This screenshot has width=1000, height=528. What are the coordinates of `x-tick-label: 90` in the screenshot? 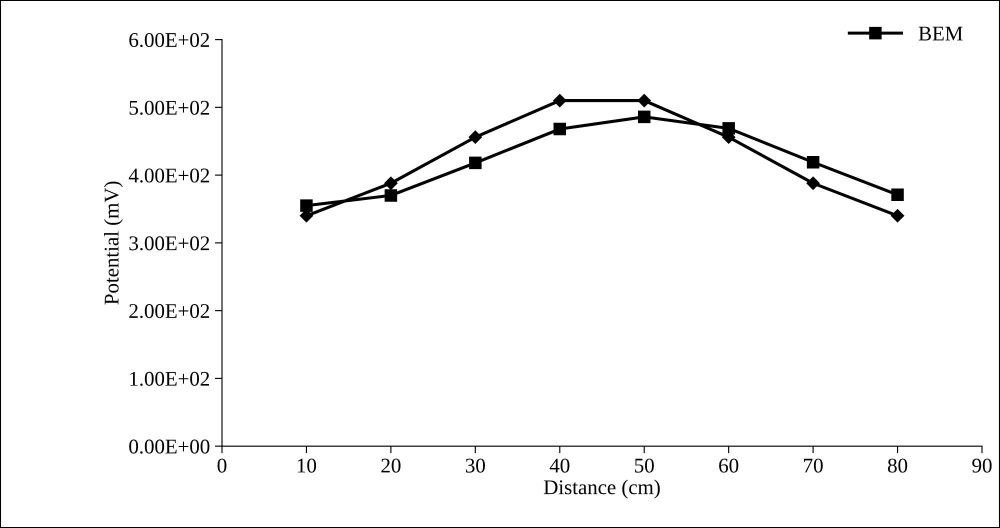 It's located at (982, 465).